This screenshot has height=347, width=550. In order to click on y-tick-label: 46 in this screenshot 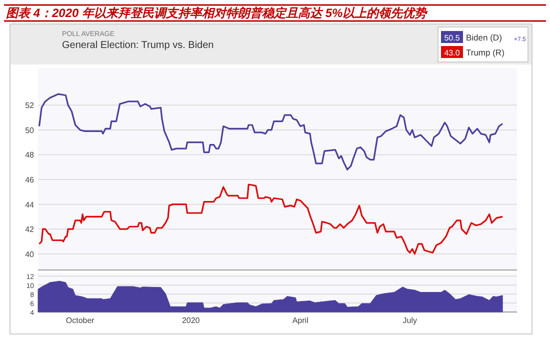, I will do `click(30, 180)`.